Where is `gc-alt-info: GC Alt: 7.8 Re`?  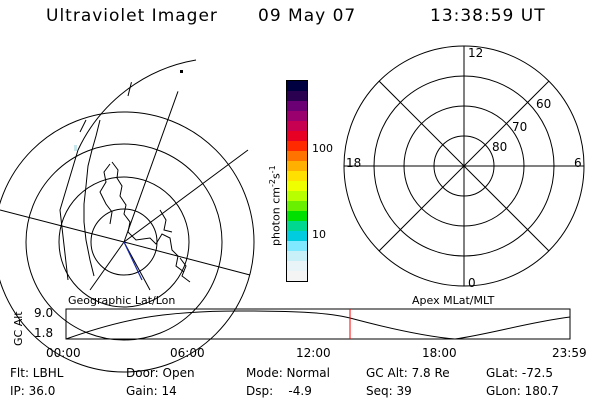 gc-alt-info: GC Alt: 7.8 Re is located at coordinates (408, 373).